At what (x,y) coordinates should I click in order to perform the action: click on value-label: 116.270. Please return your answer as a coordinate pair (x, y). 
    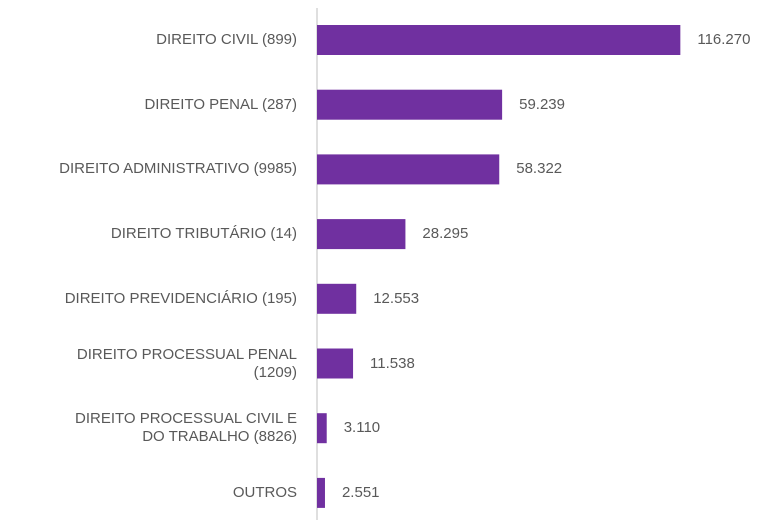
    Looking at the image, I should click on (724, 39).